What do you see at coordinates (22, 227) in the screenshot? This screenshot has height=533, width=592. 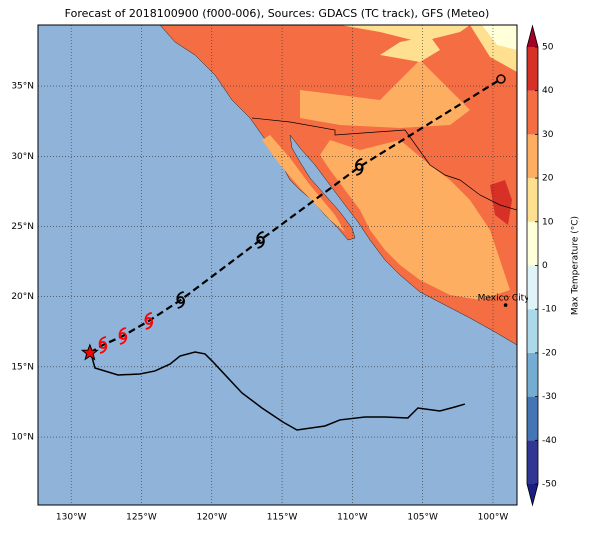 I see `lat-tick-label: 25°N` at bounding box center [22, 227].